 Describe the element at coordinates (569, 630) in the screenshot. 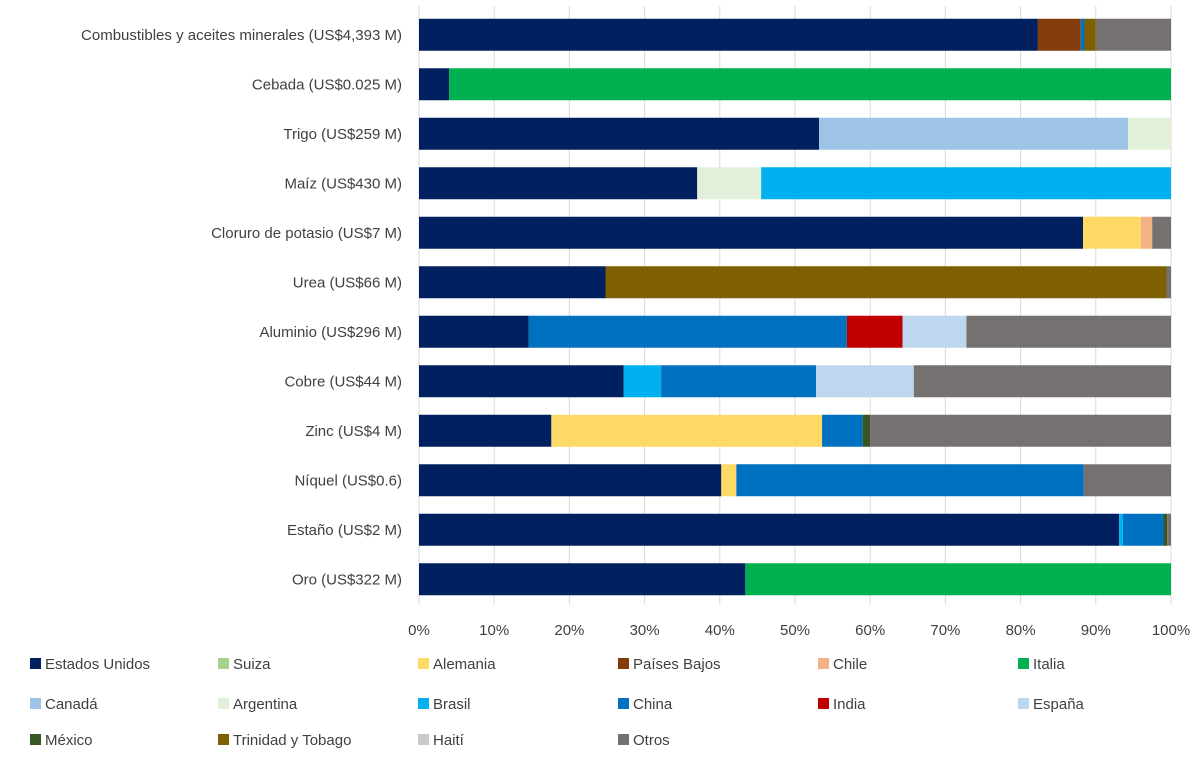

I see `x-tick-label: 20%` at that location.